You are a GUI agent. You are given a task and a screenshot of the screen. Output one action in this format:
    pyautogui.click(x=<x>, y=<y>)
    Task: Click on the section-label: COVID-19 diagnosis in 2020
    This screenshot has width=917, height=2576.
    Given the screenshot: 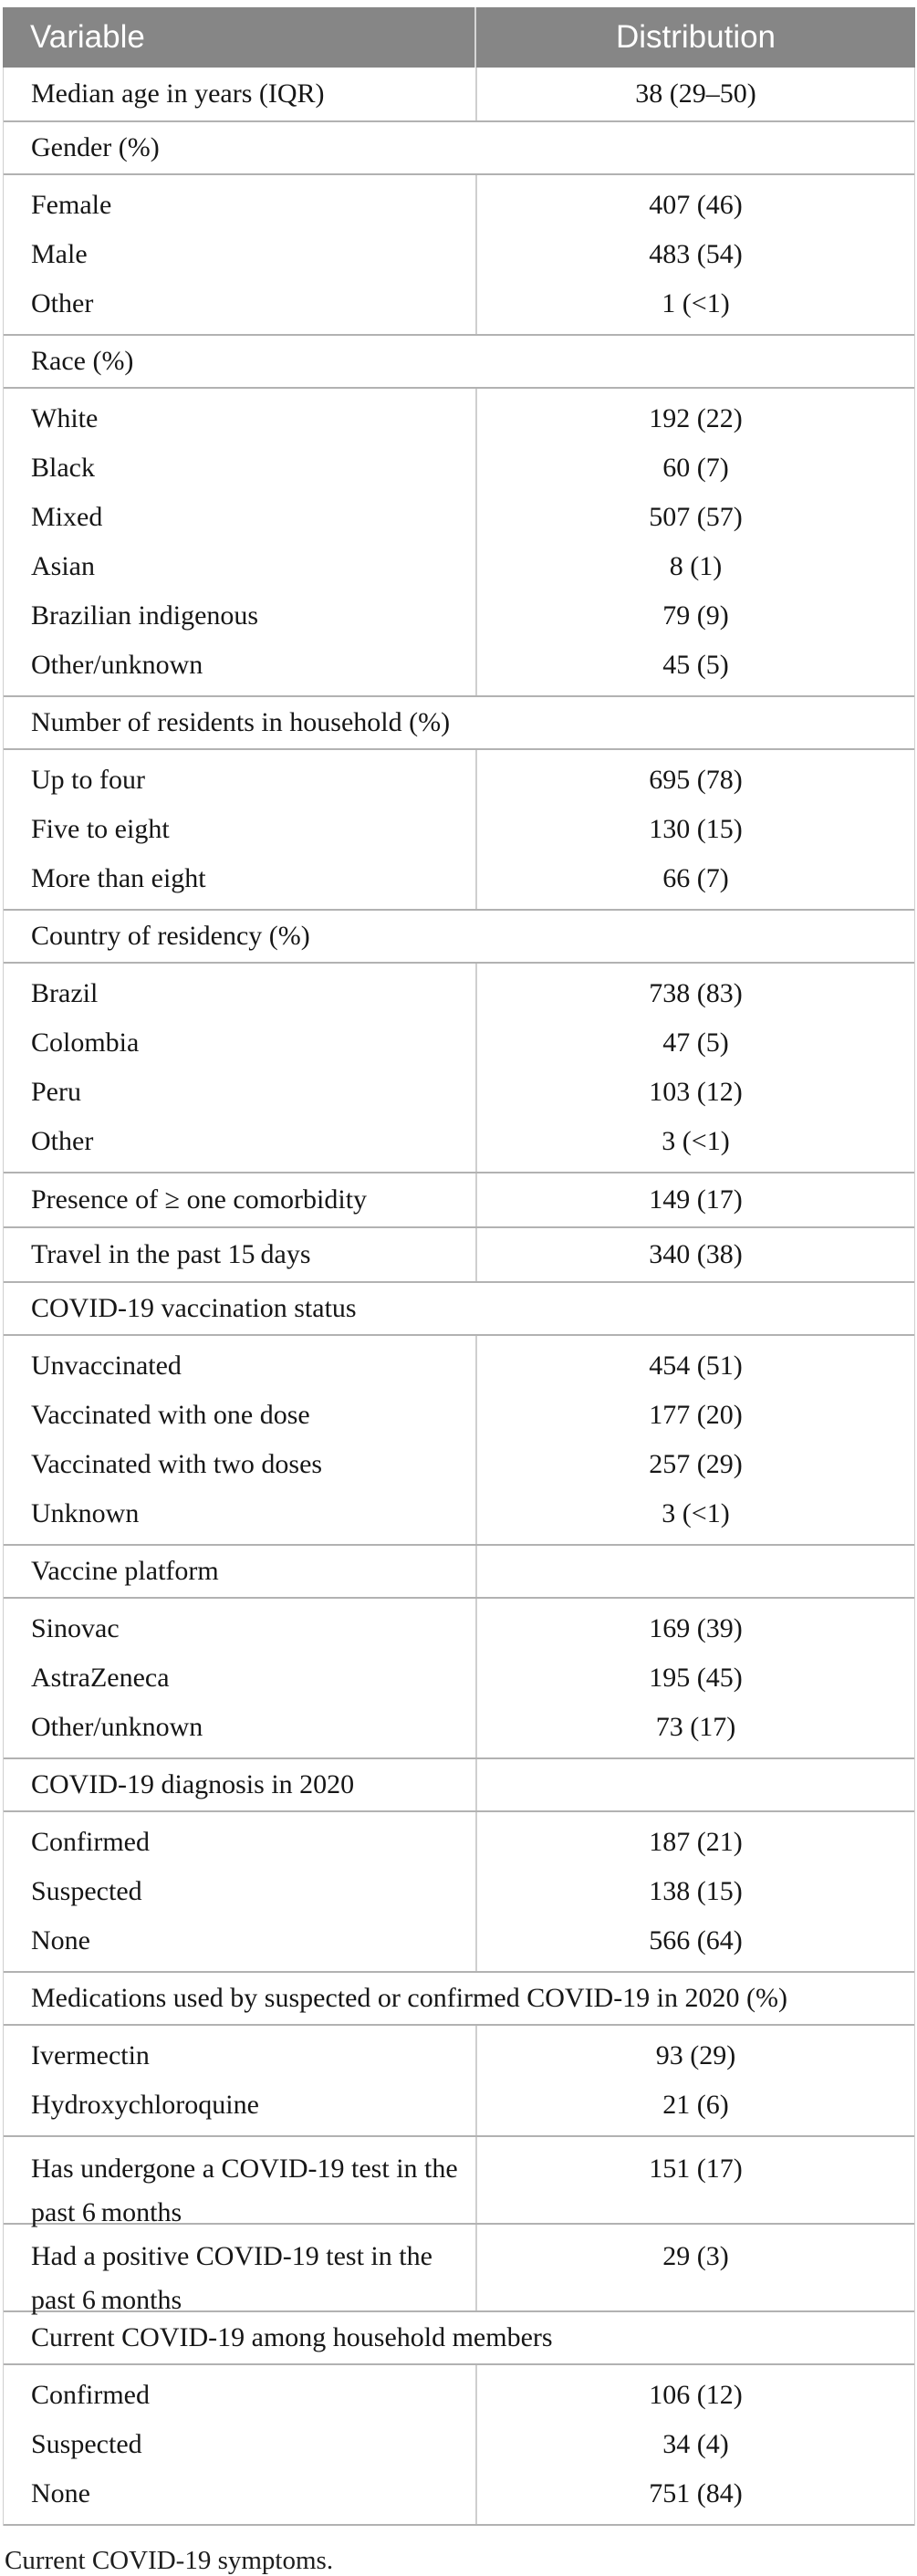 What is the action you would take?
    pyautogui.click(x=193, y=1784)
    